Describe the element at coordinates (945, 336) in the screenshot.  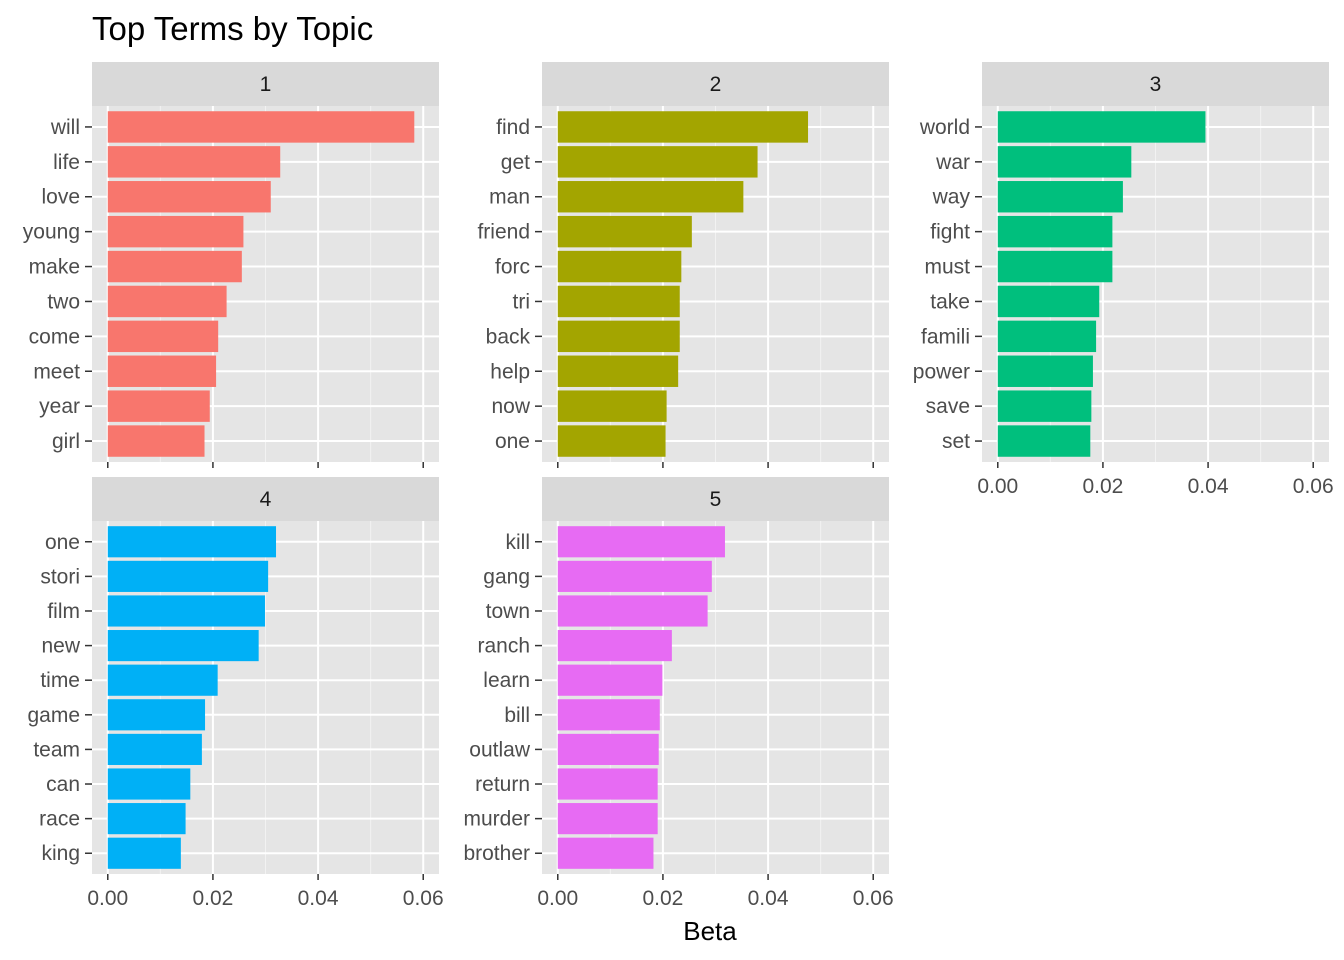
I see `term-label: famili` at that location.